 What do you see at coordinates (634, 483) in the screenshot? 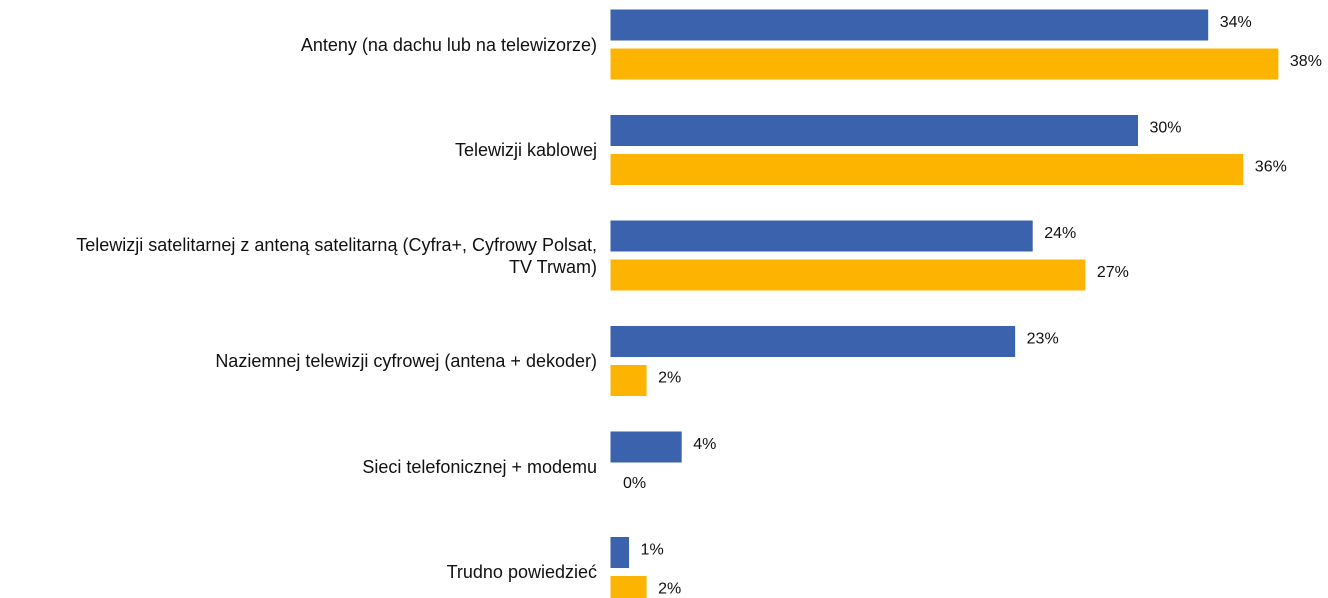
I see `value-label: 0%` at bounding box center [634, 483].